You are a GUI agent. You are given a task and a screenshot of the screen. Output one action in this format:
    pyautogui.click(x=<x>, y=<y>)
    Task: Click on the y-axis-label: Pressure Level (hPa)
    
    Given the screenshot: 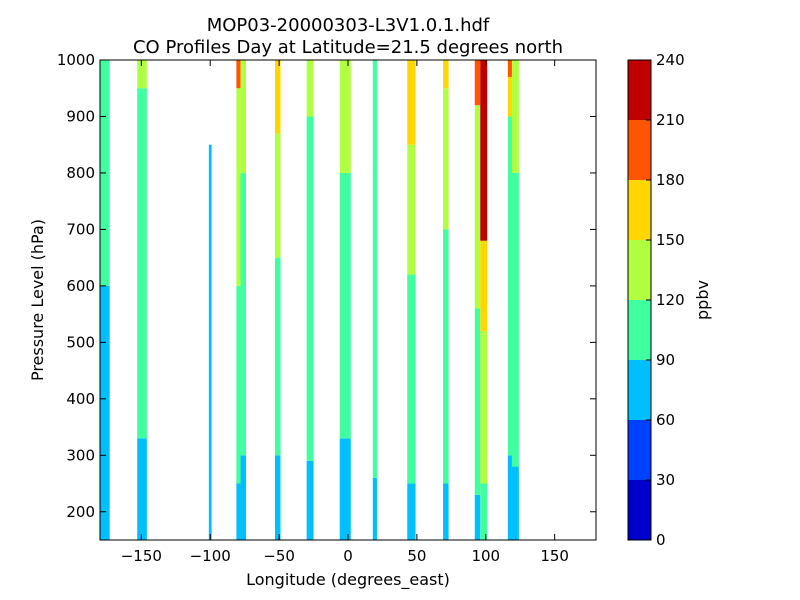 What is the action you would take?
    pyautogui.click(x=37, y=300)
    